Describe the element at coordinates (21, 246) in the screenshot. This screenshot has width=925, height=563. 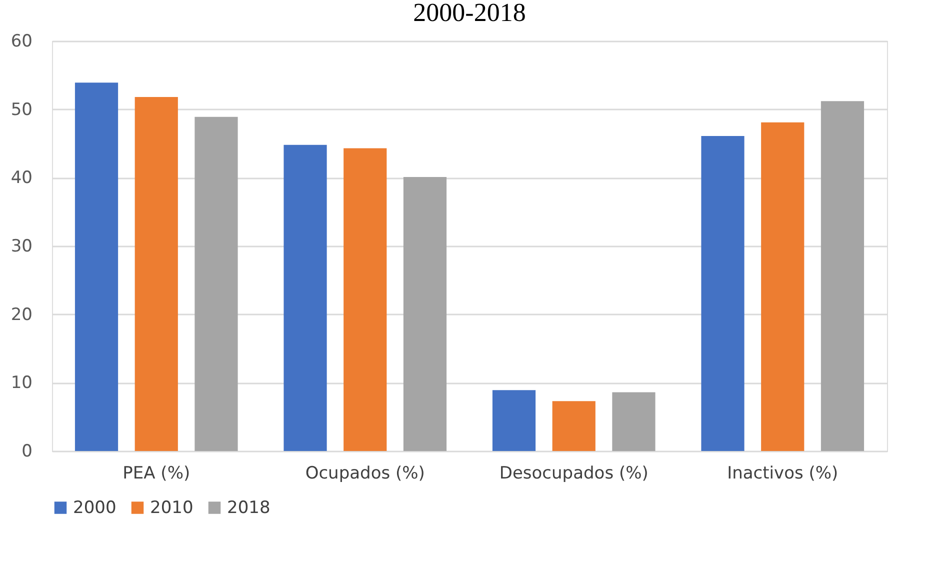
I see `y-tick-label: 30` at that location.